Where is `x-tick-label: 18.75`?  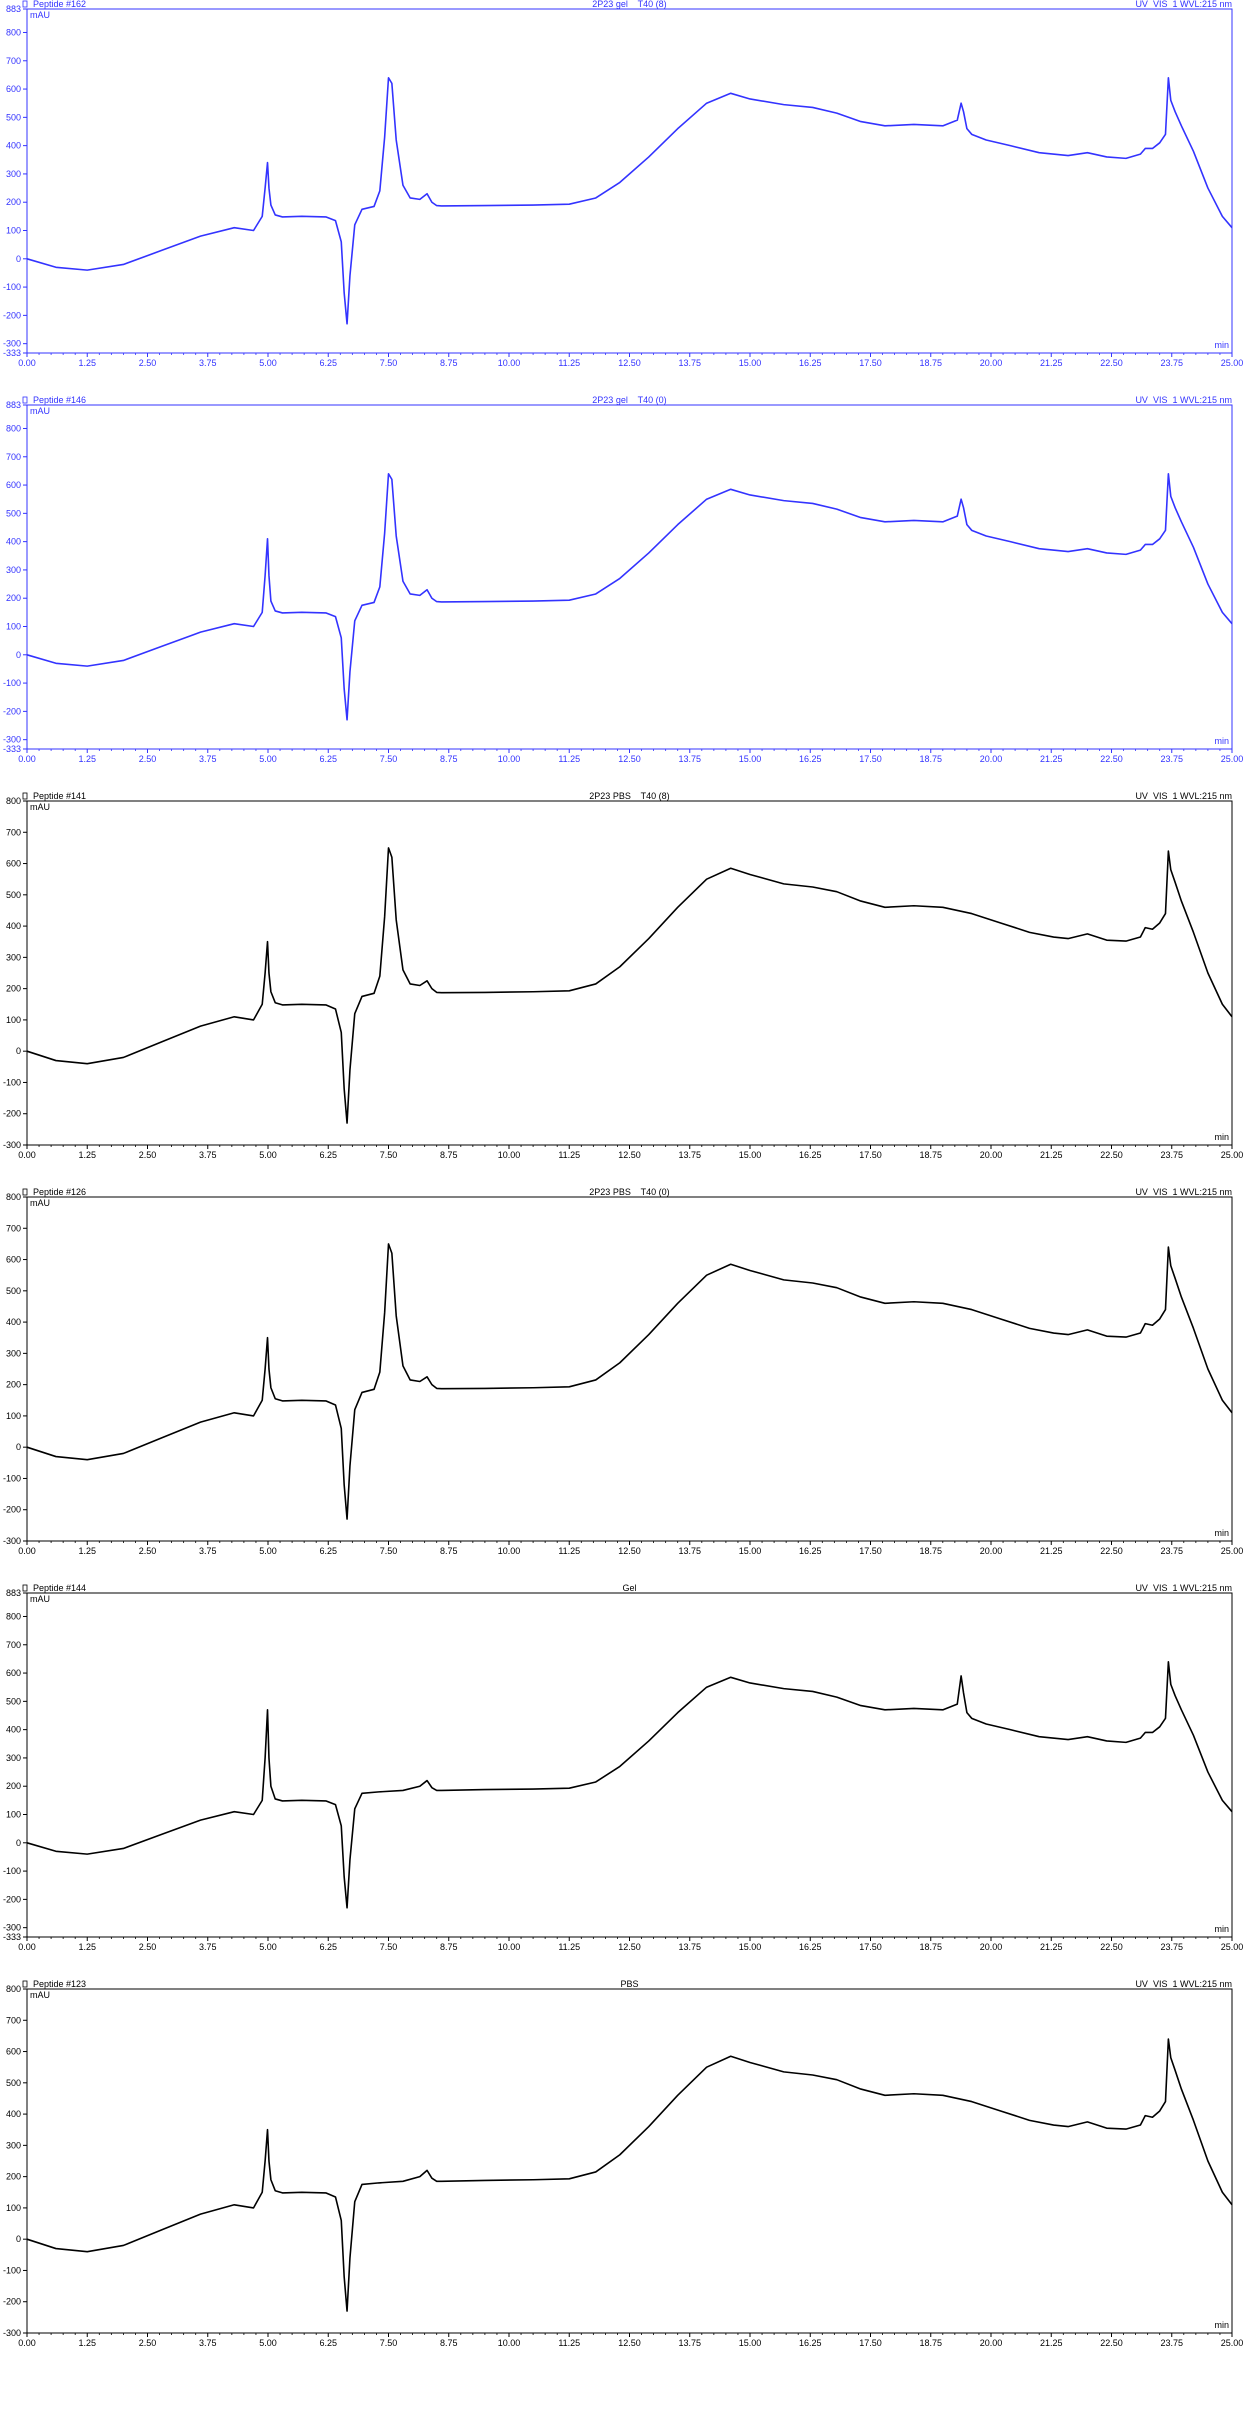
x-tick-label: 18.75 is located at coordinates (930, 363).